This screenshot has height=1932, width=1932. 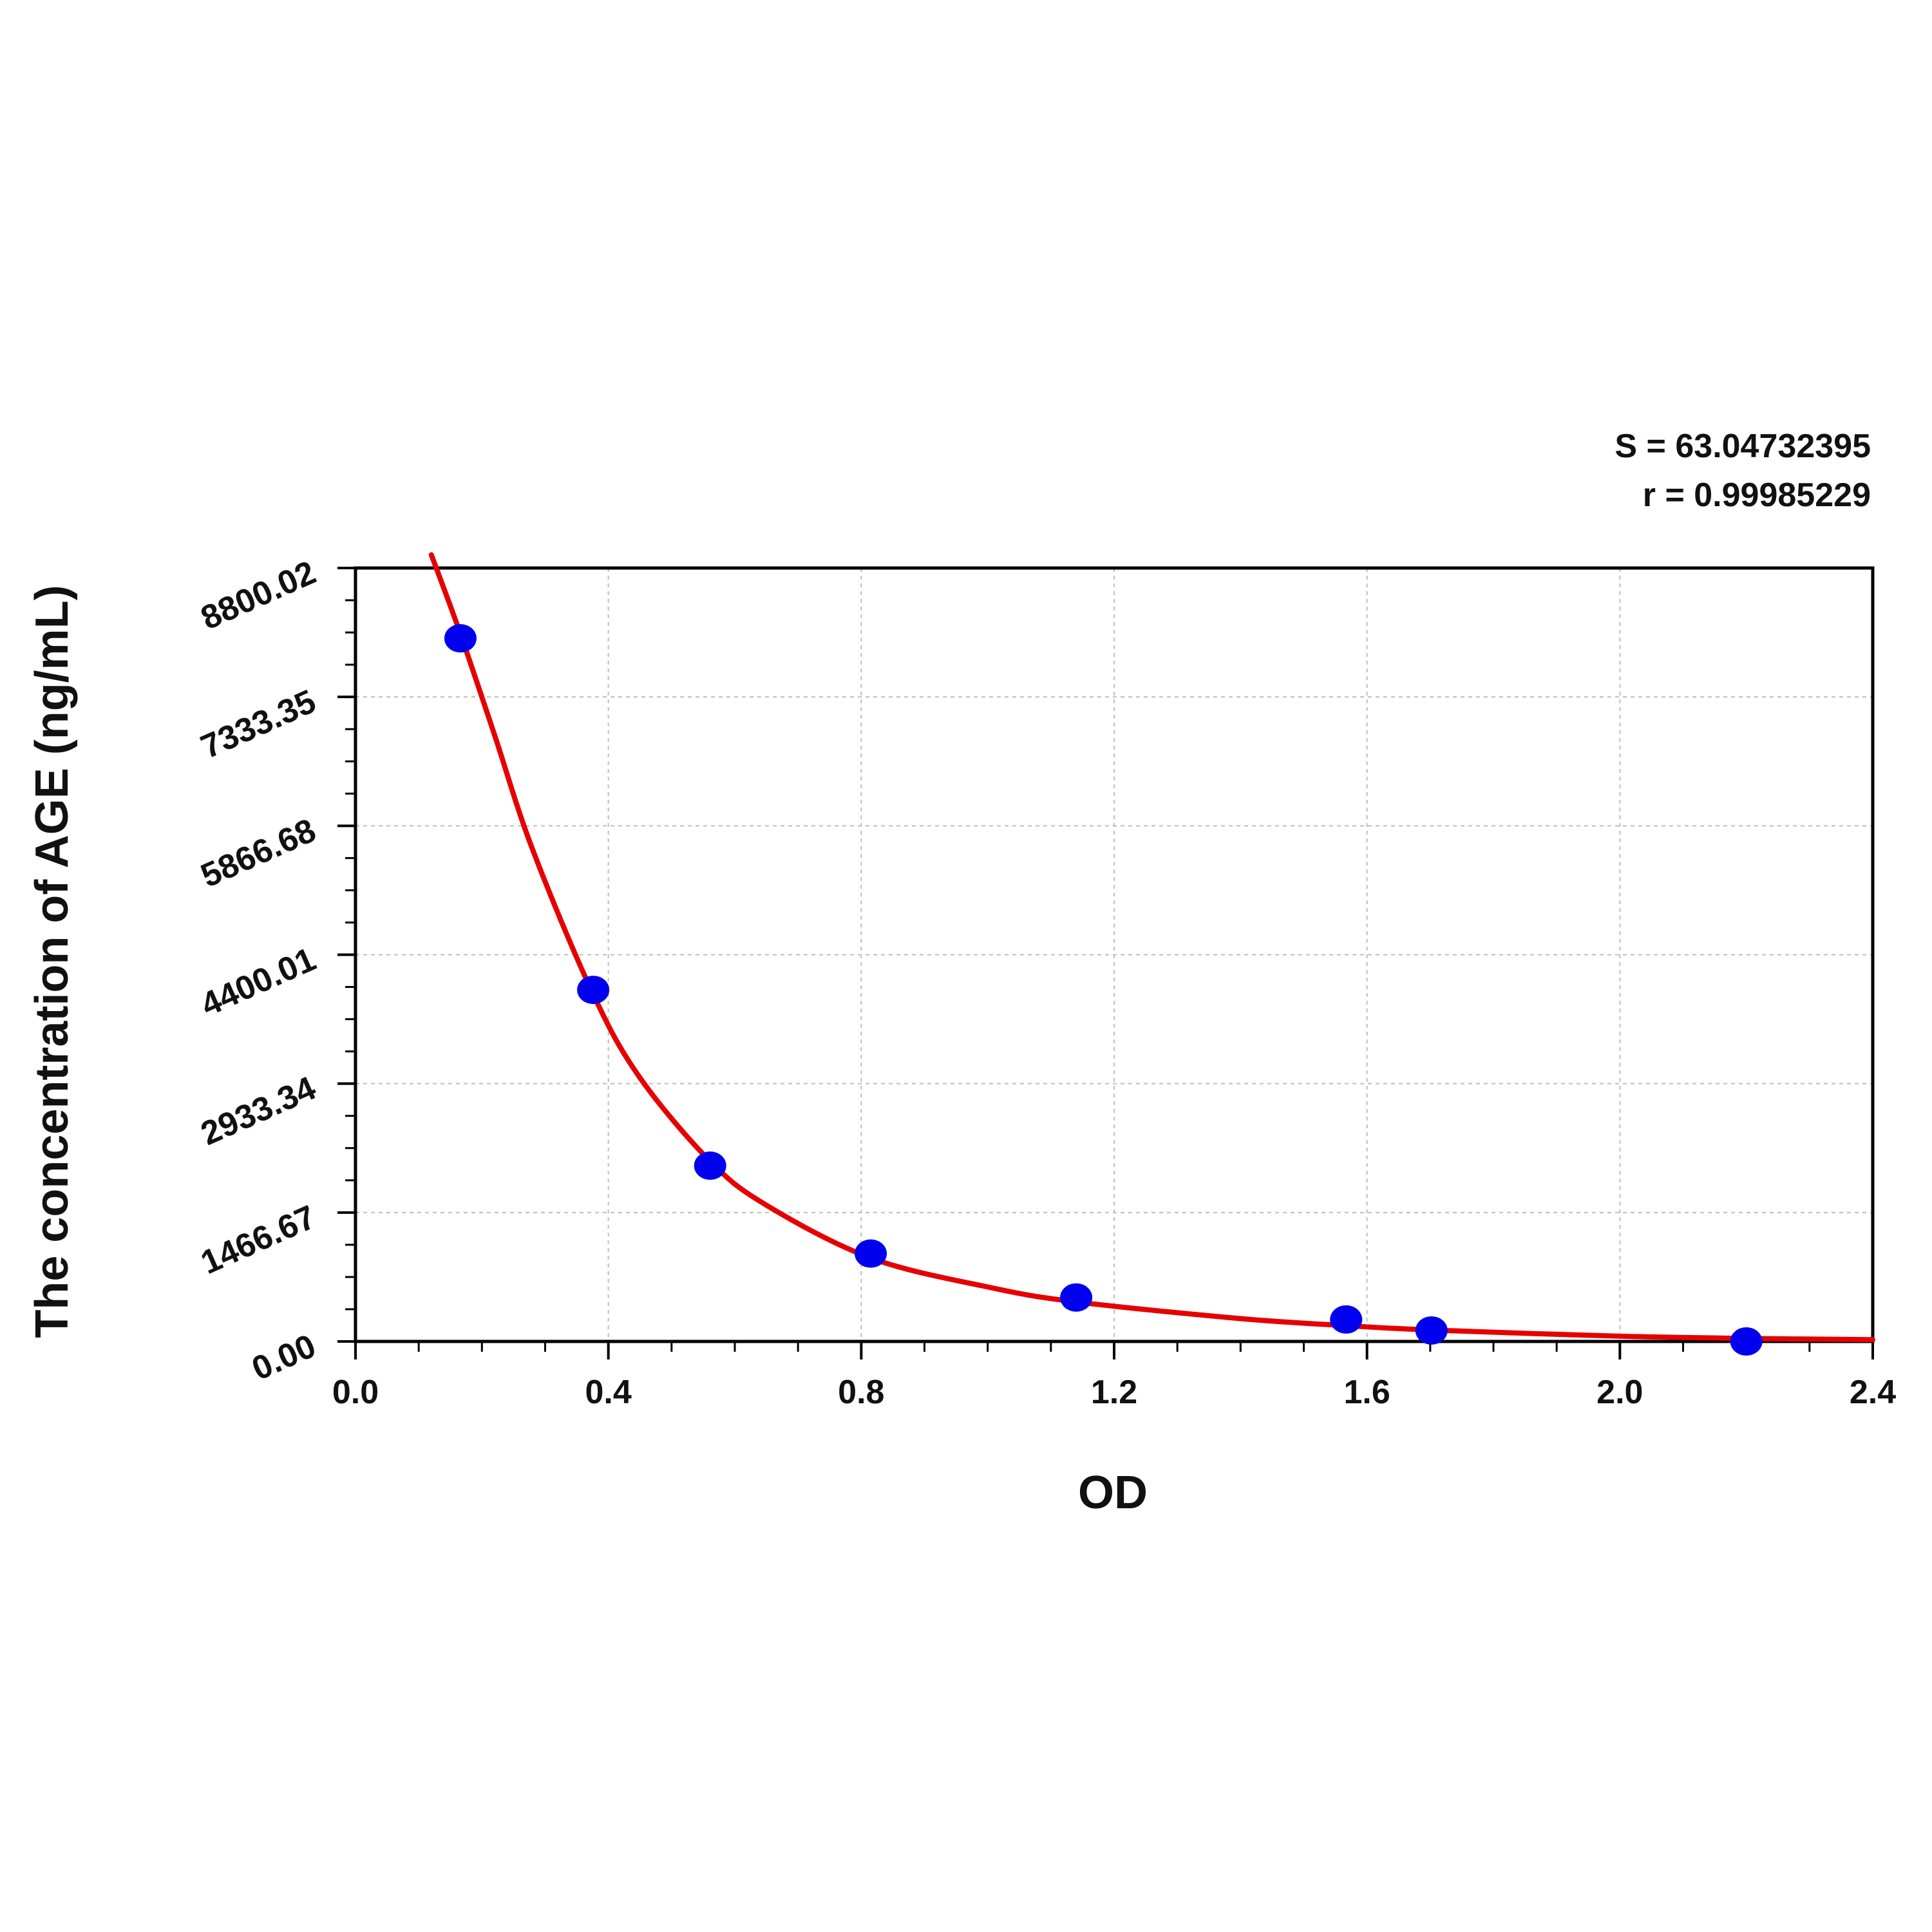 What do you see at coordinates (355, 1393) in the screenshot?
I see `x-tick-label: 0.0` at bounding box center [355, 1393].